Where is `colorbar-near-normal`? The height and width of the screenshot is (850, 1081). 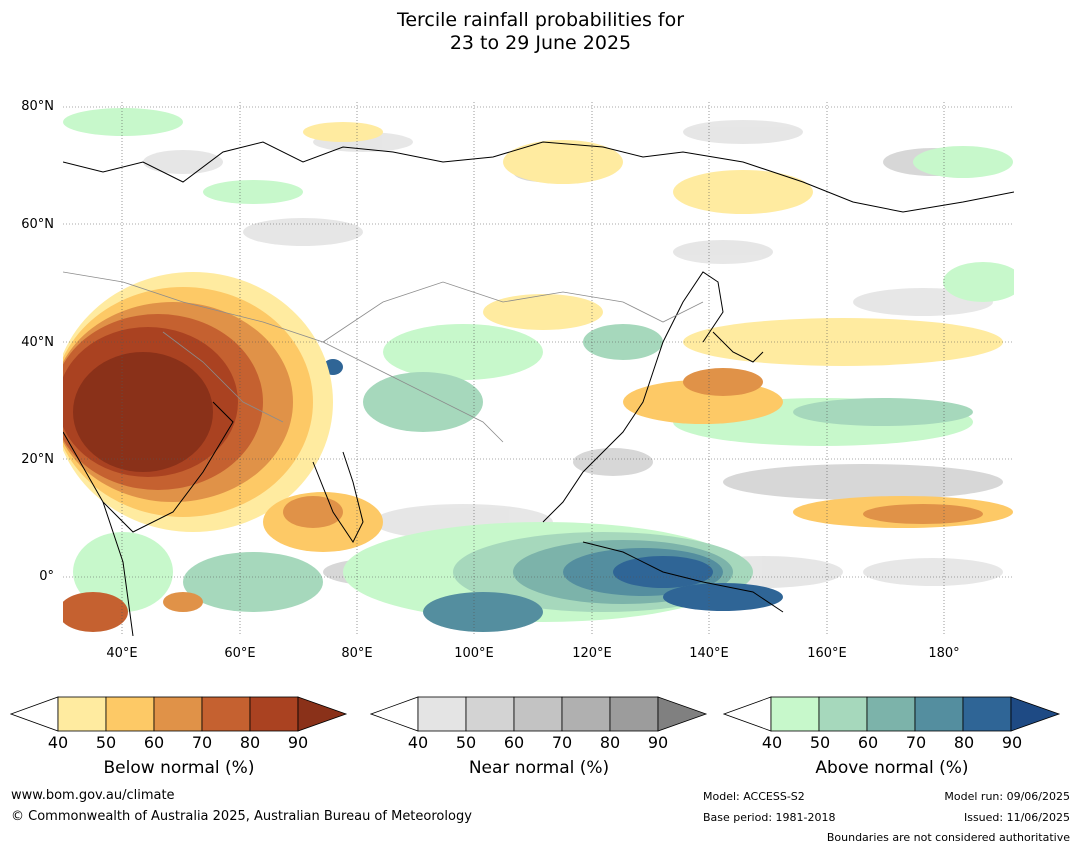
colorbar-near-normal is located at coordinates (539, 714).